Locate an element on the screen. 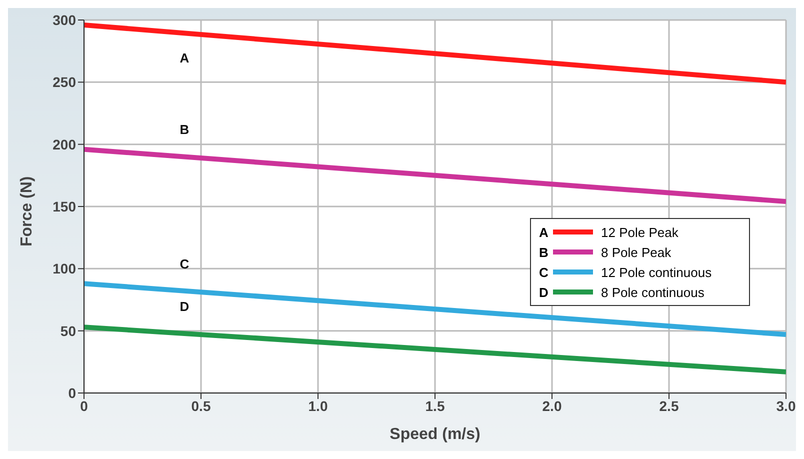  x-tick-label: 3.0 is located at coordinates (786, 406).